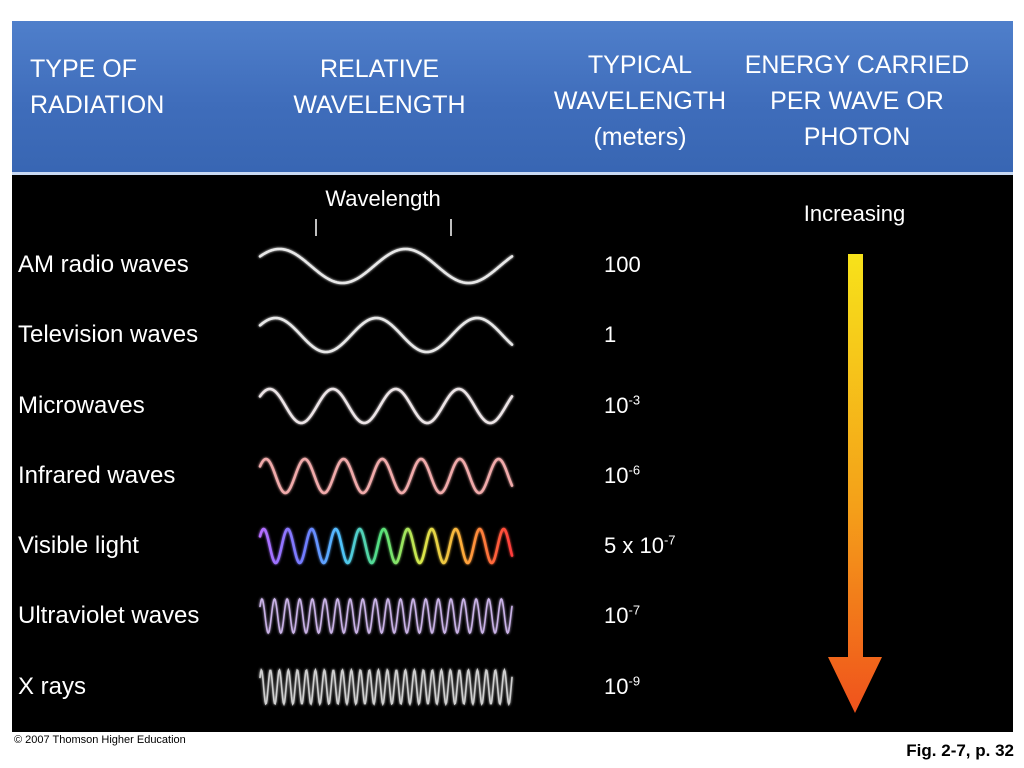  I want to click on wave-ultraviolet, so click(386, 616).